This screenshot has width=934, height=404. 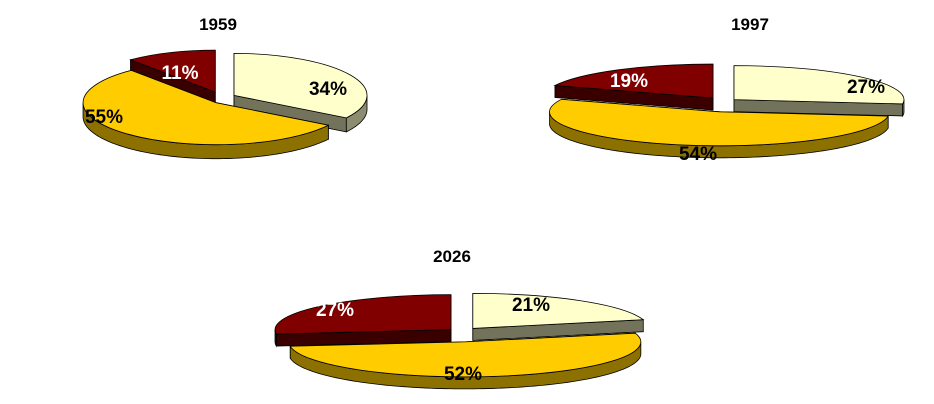 I want to click on chart-title: 1997, so click(x=750, y=24).